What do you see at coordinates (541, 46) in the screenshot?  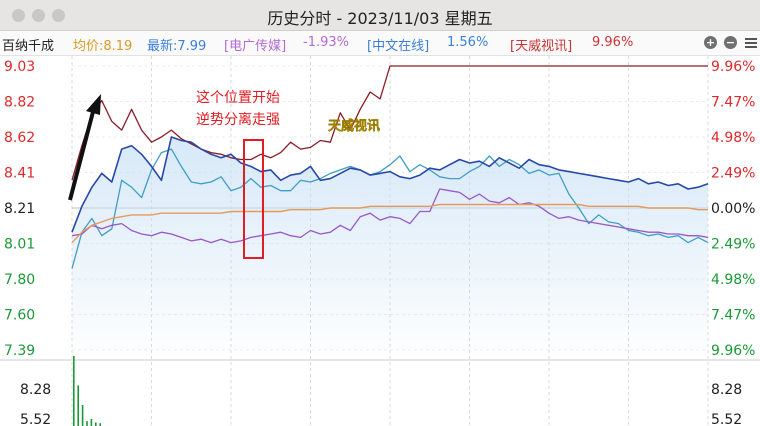 I see `peer-tianwei-name: [天威视讯]` at bounding box center [541, 46].